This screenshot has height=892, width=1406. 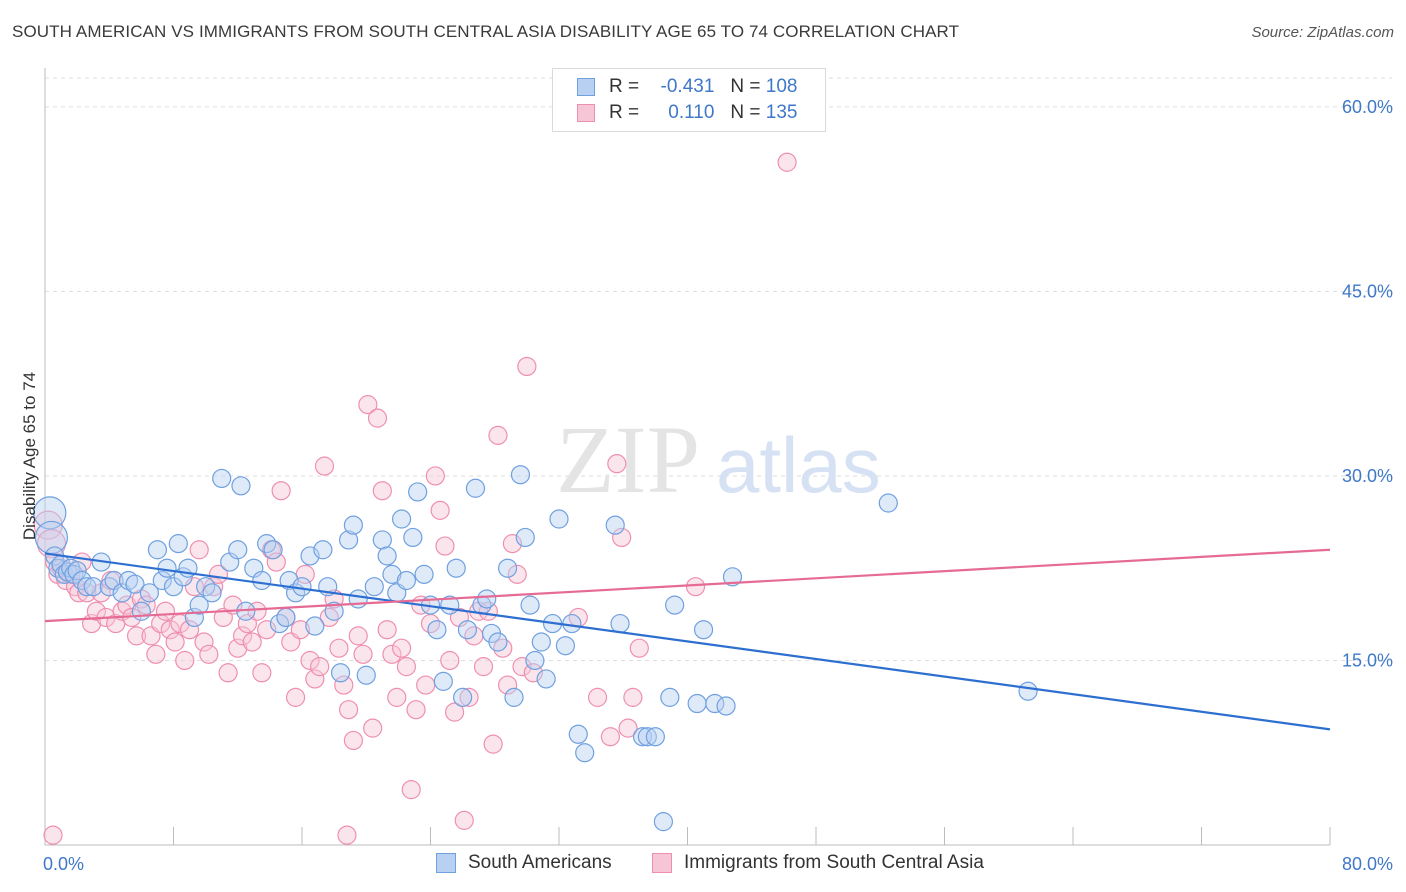 What do you see at coordinates (586, 87) in the screenshot?
I see `legend-swatch-blue` at bounding box center [586, 87].